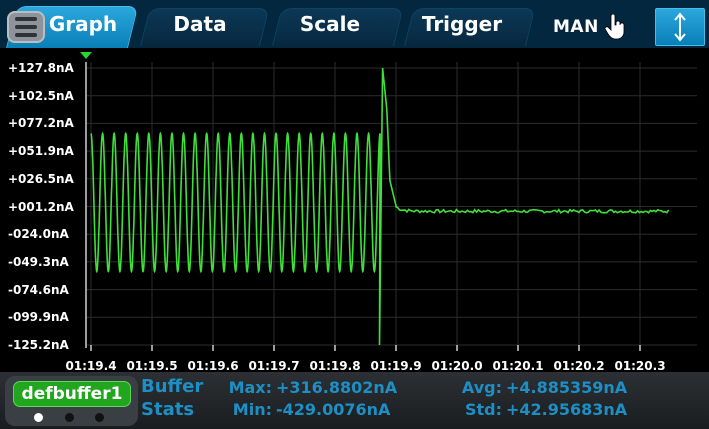 The height and width of the screenshot is (429, 709). I want to click on y-tick-label: +127.8nA, so click(41, 68).